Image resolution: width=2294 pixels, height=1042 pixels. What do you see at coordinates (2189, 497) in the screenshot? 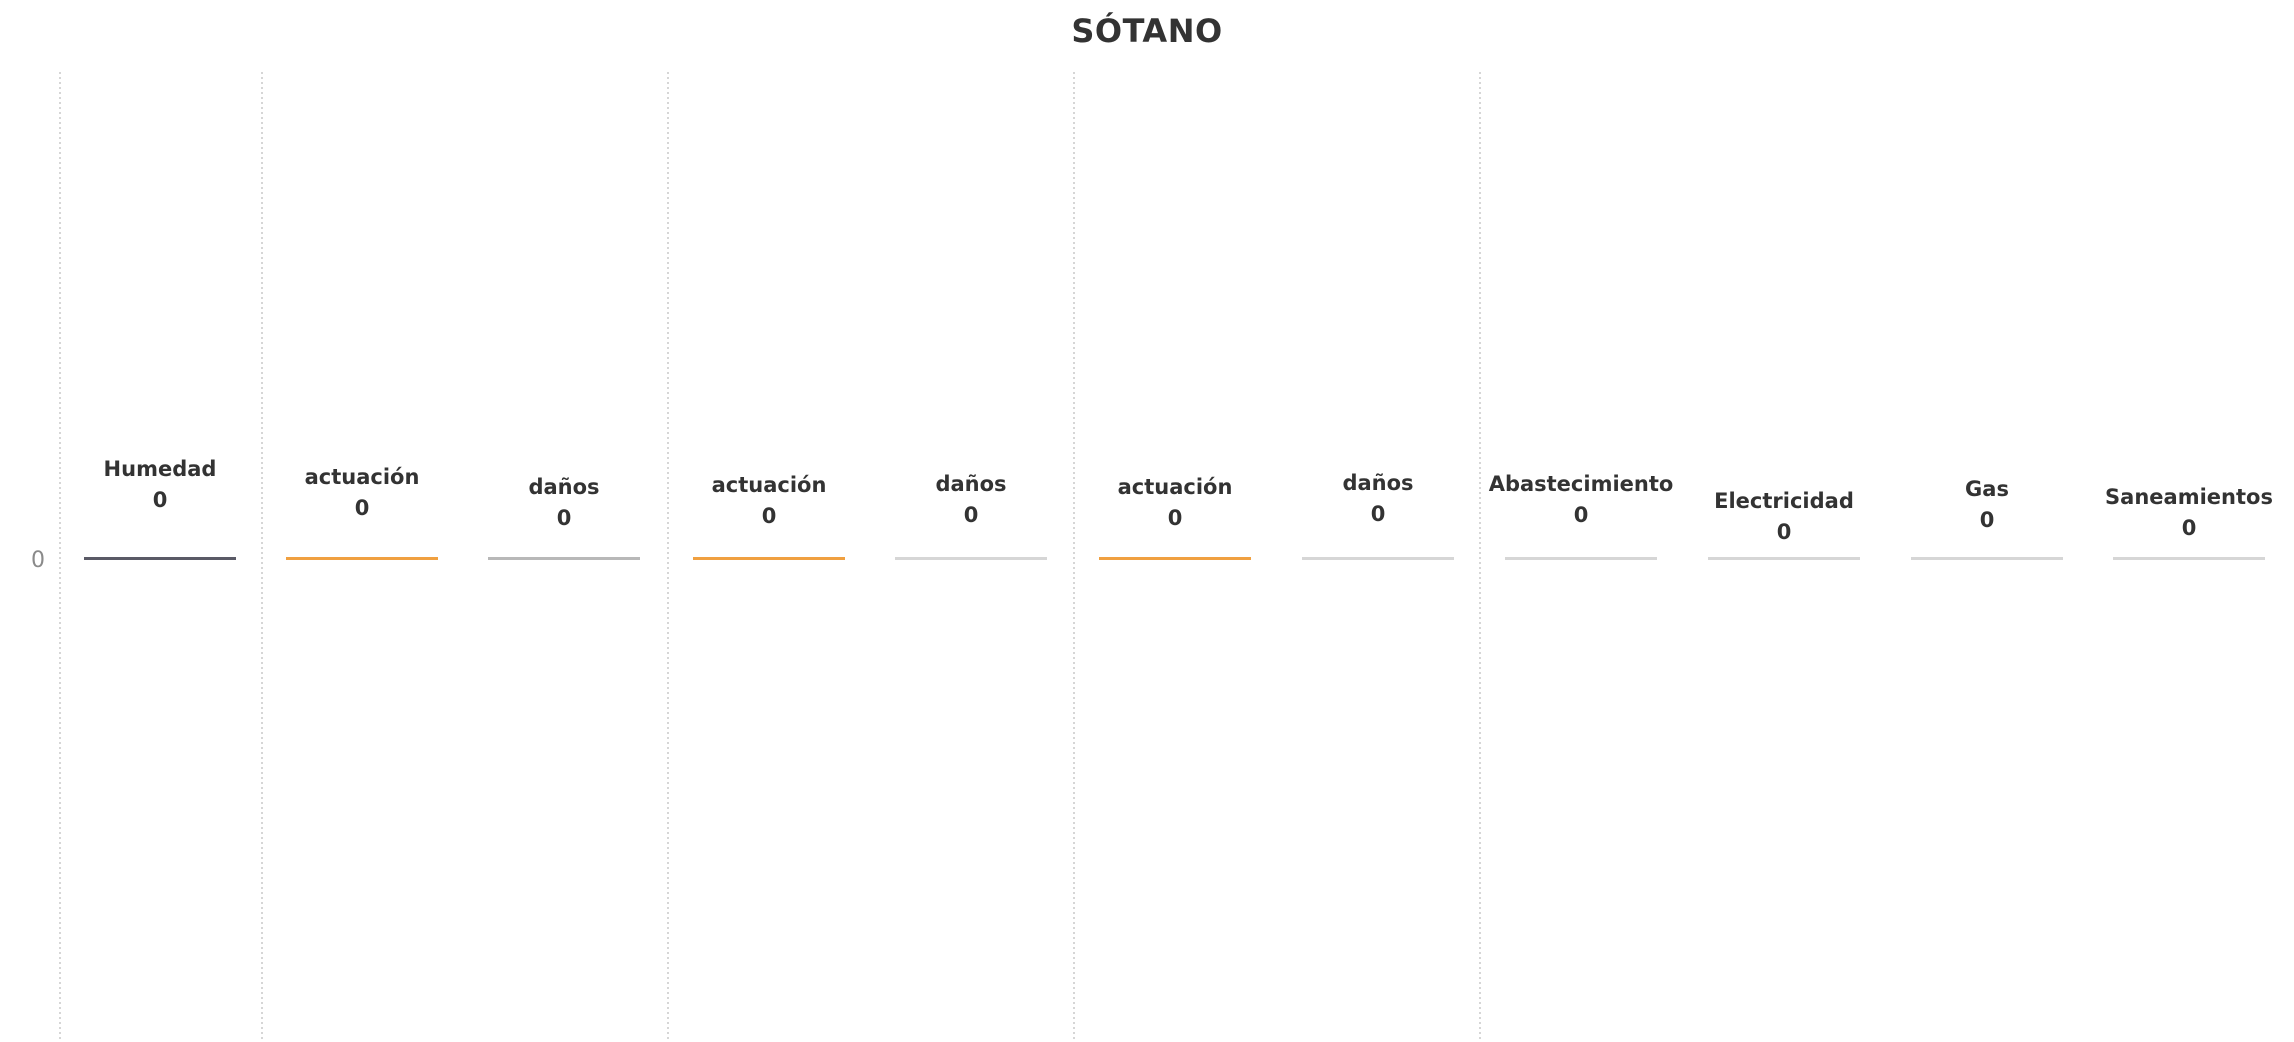
I see `bar-category-label-11: Saneamientos` at bounding box center [2189, 497].